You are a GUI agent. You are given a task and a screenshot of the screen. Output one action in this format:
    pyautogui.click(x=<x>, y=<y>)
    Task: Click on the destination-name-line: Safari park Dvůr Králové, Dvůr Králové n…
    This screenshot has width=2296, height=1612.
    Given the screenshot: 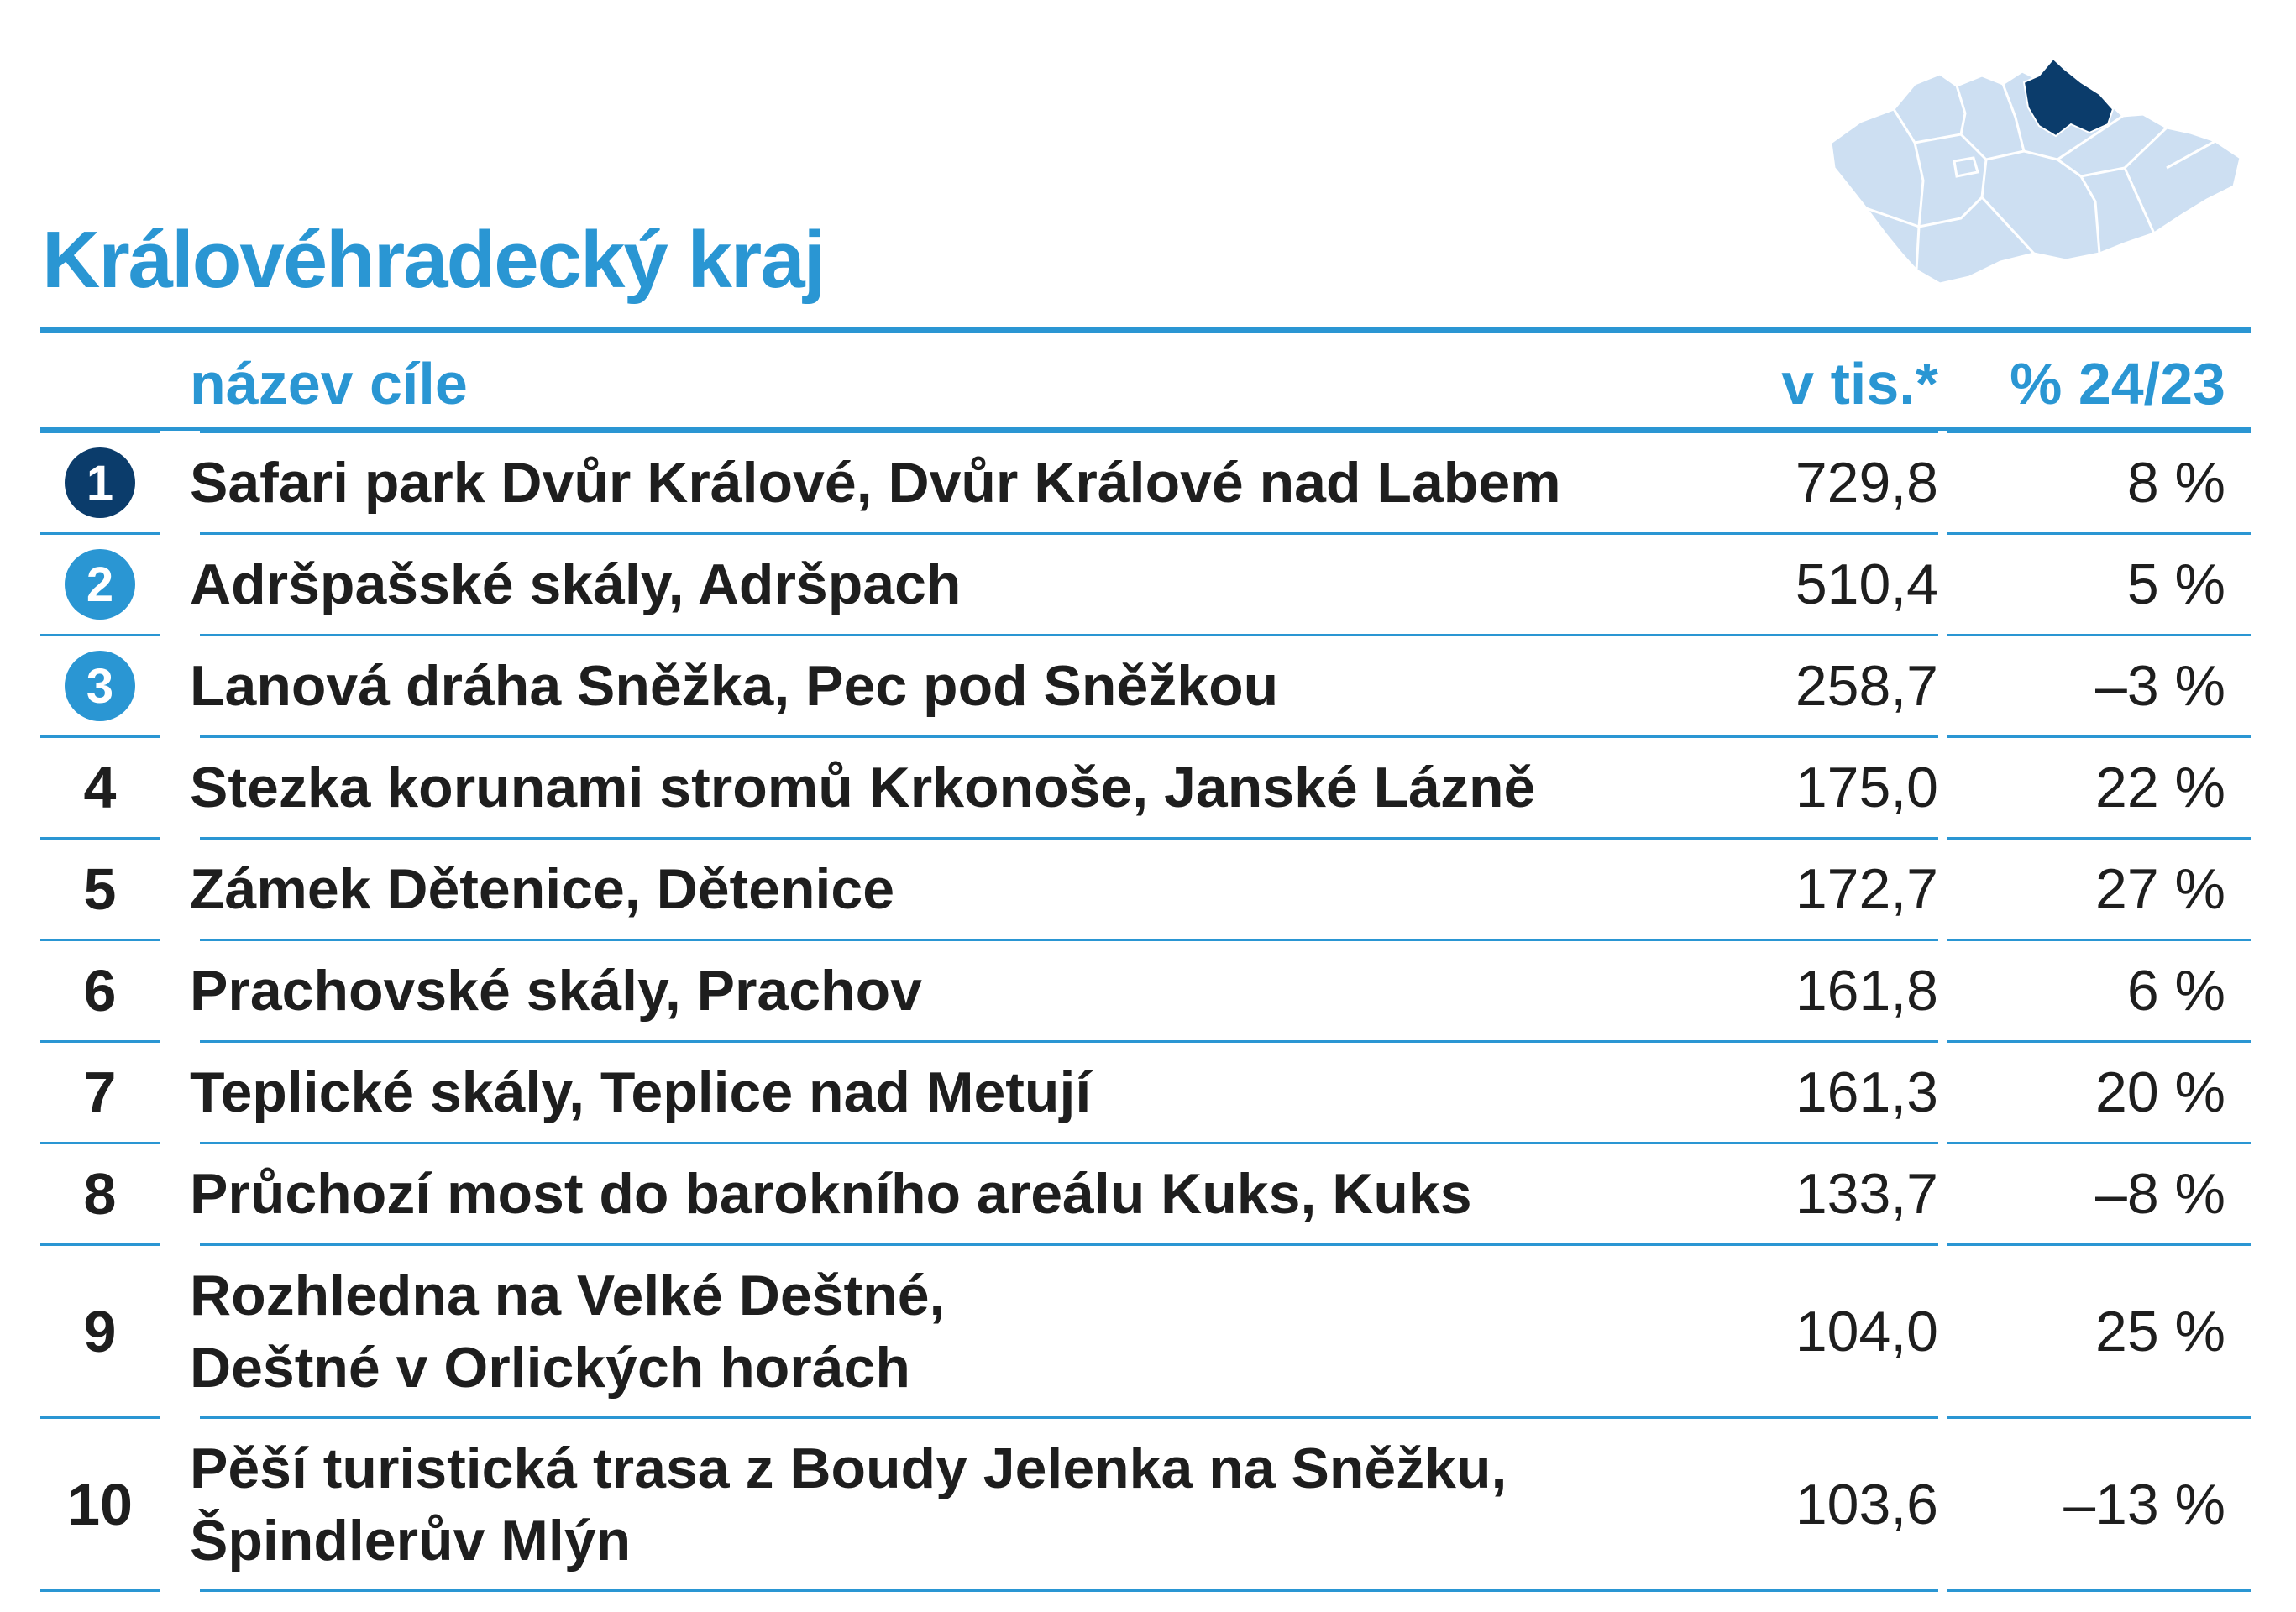 What is the action you would take?
    pyautogui.click(x=876, y=483)
    